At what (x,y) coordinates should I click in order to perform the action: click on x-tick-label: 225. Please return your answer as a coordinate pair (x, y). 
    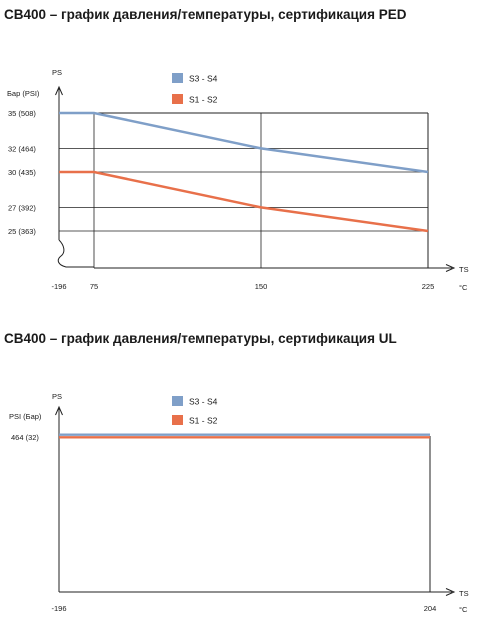
    Looking at the image, I should click on (428, 286).